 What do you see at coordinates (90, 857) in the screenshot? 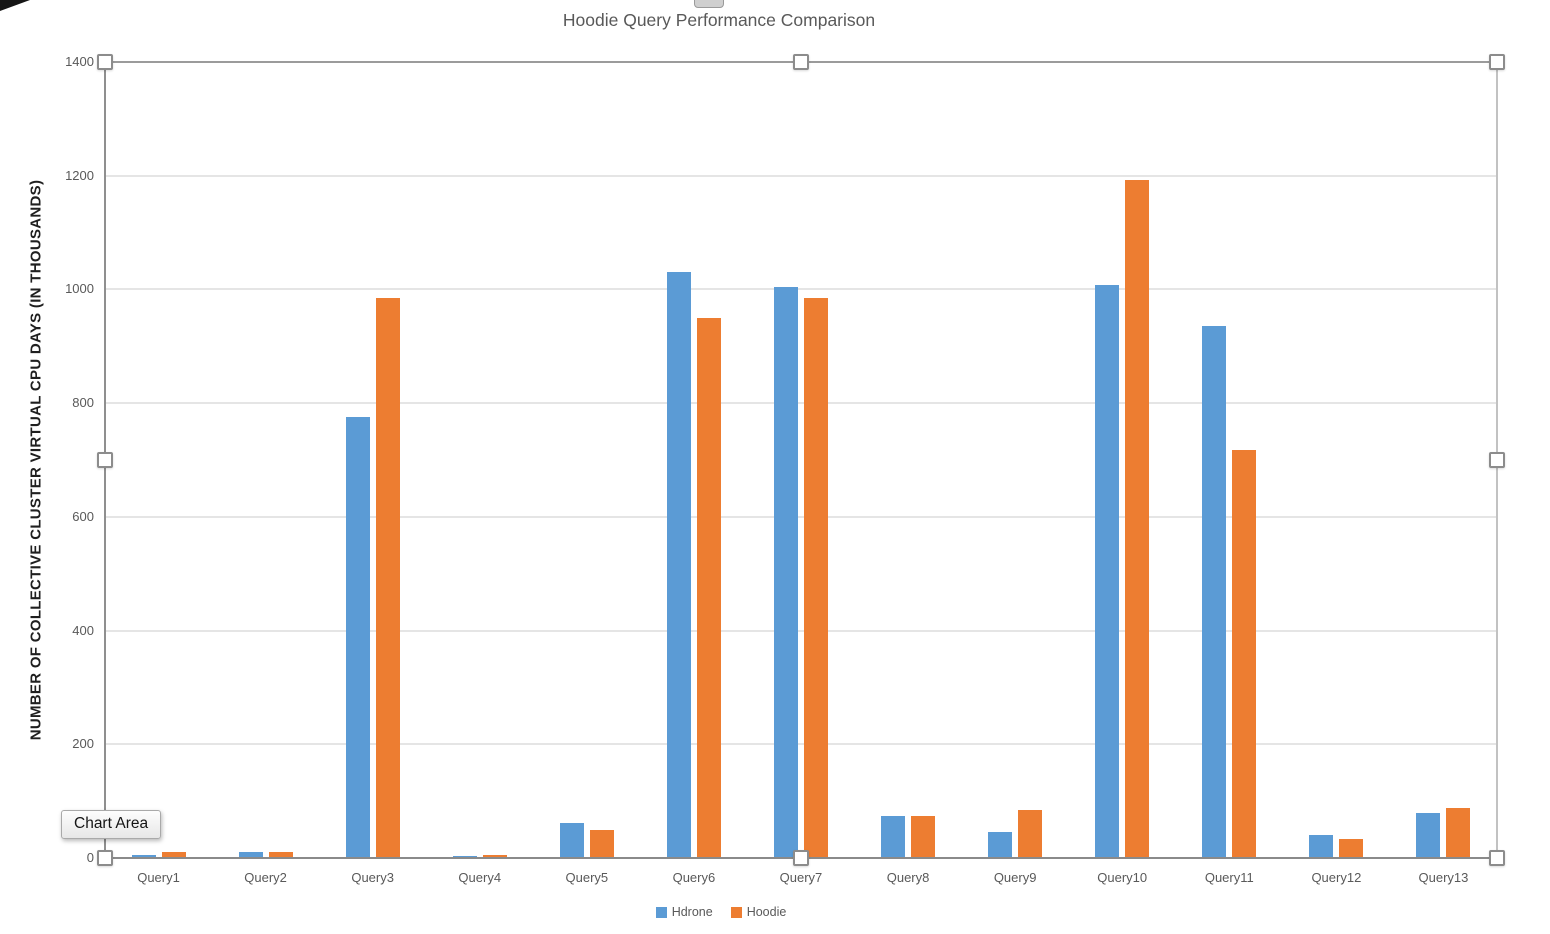
I see `y-axis-tick-label: 0` at bounding box center [90, 857].